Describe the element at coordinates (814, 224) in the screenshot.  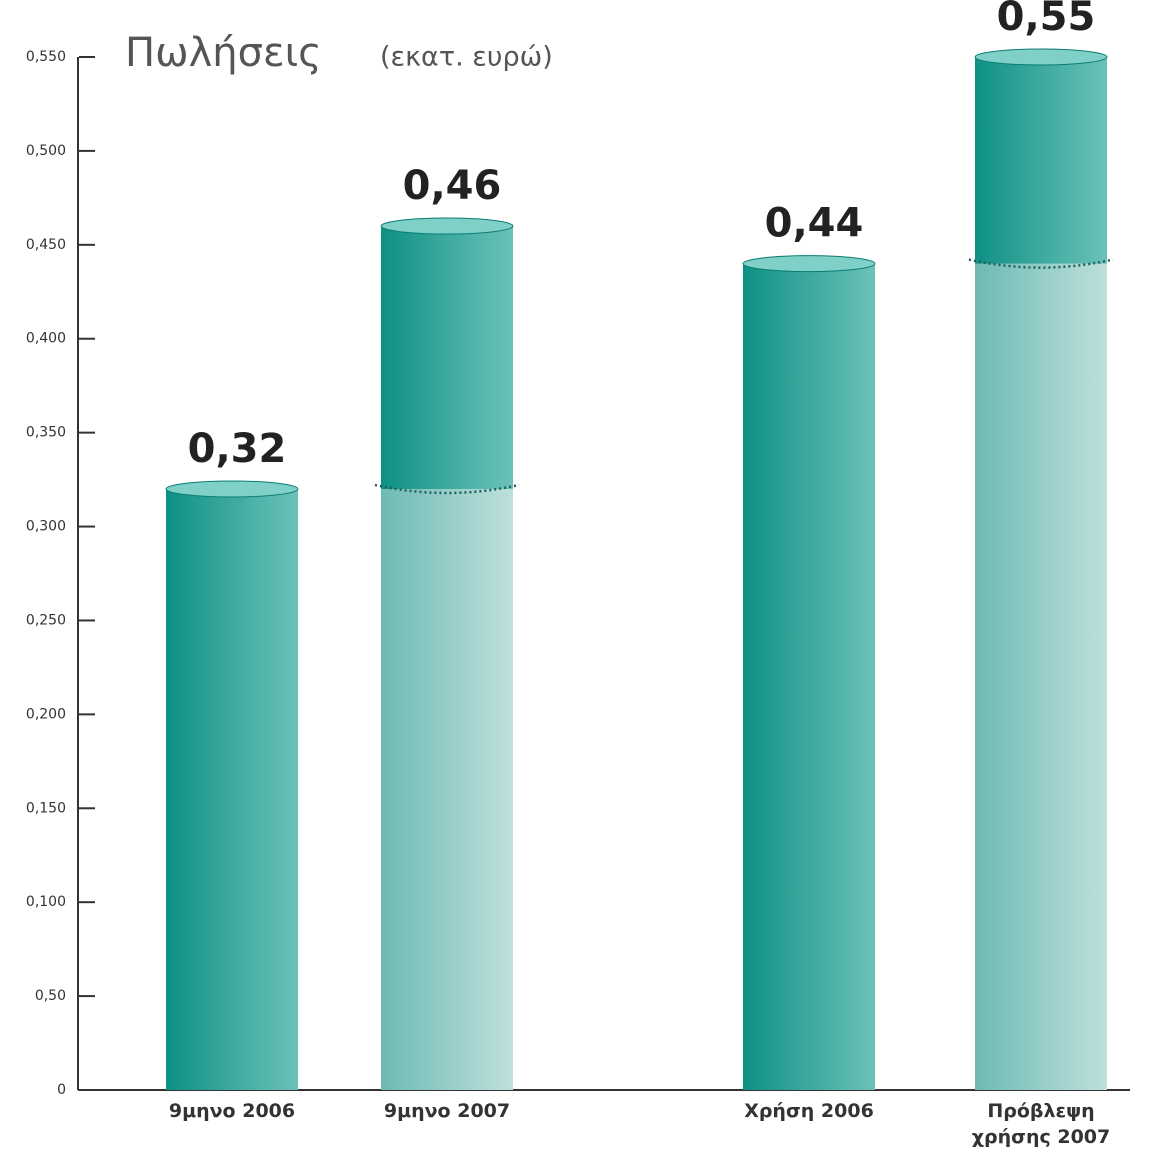
I see `value-label: 0,44` at that location.